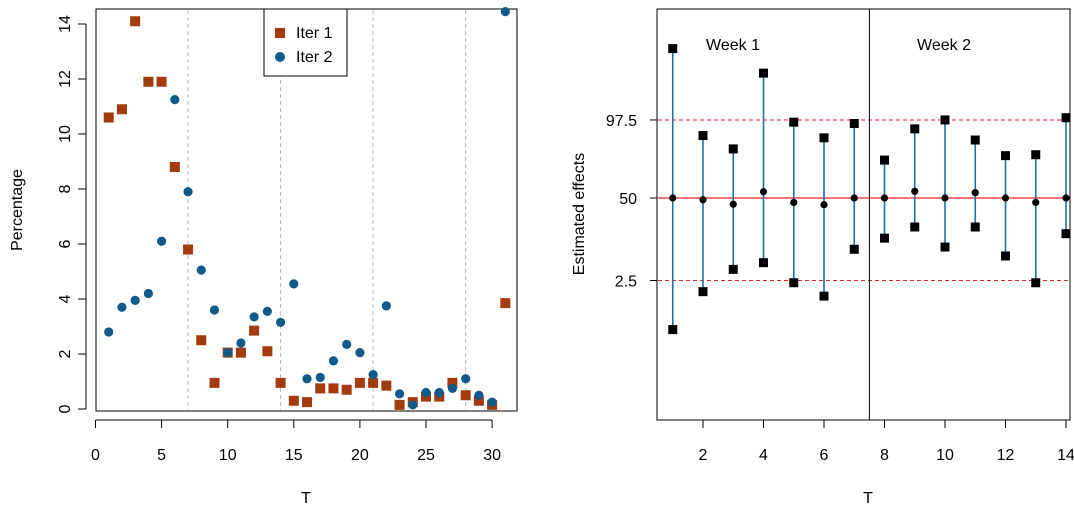 The height and width of the screenshot is (508, 1074). What do you see at coordinates (884, 455) in the screenshot?
I see `right-x-tick-label-3: 8` at bounding box center [884, 455].